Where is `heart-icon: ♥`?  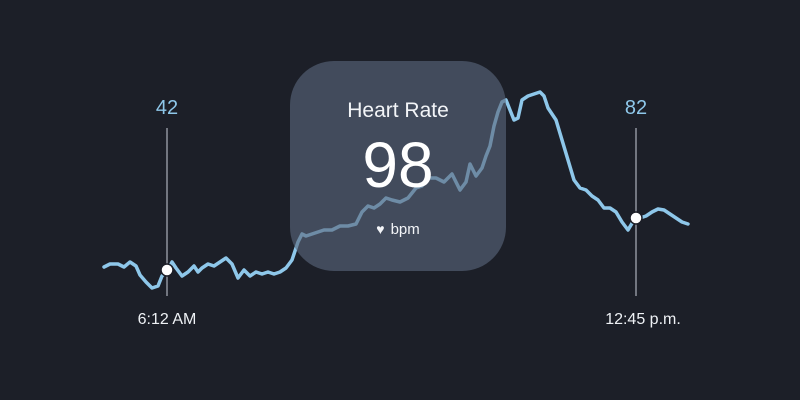 heart-icon: ♥ is located at coordinates (380, 229).